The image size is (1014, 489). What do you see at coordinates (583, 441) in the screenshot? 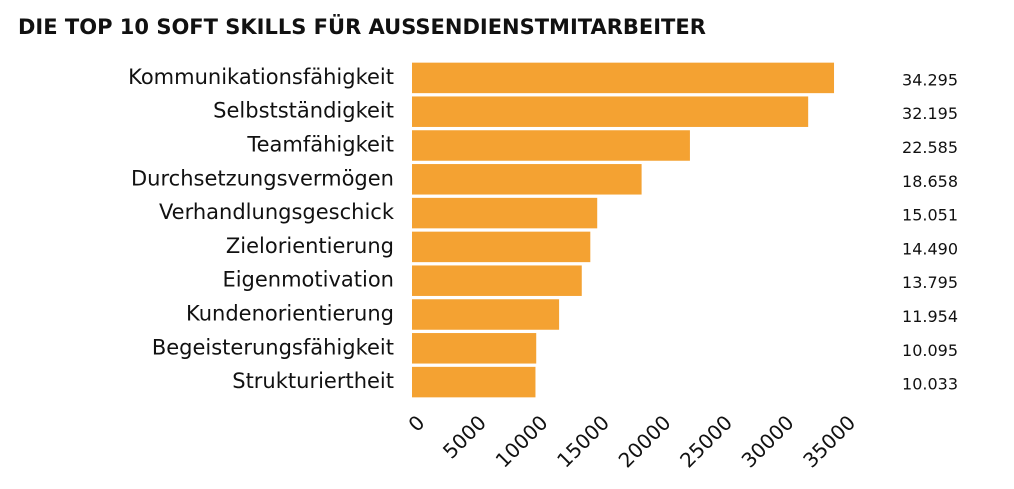
I see `x-tick-label: 15000` at bounding box center [583, 441].